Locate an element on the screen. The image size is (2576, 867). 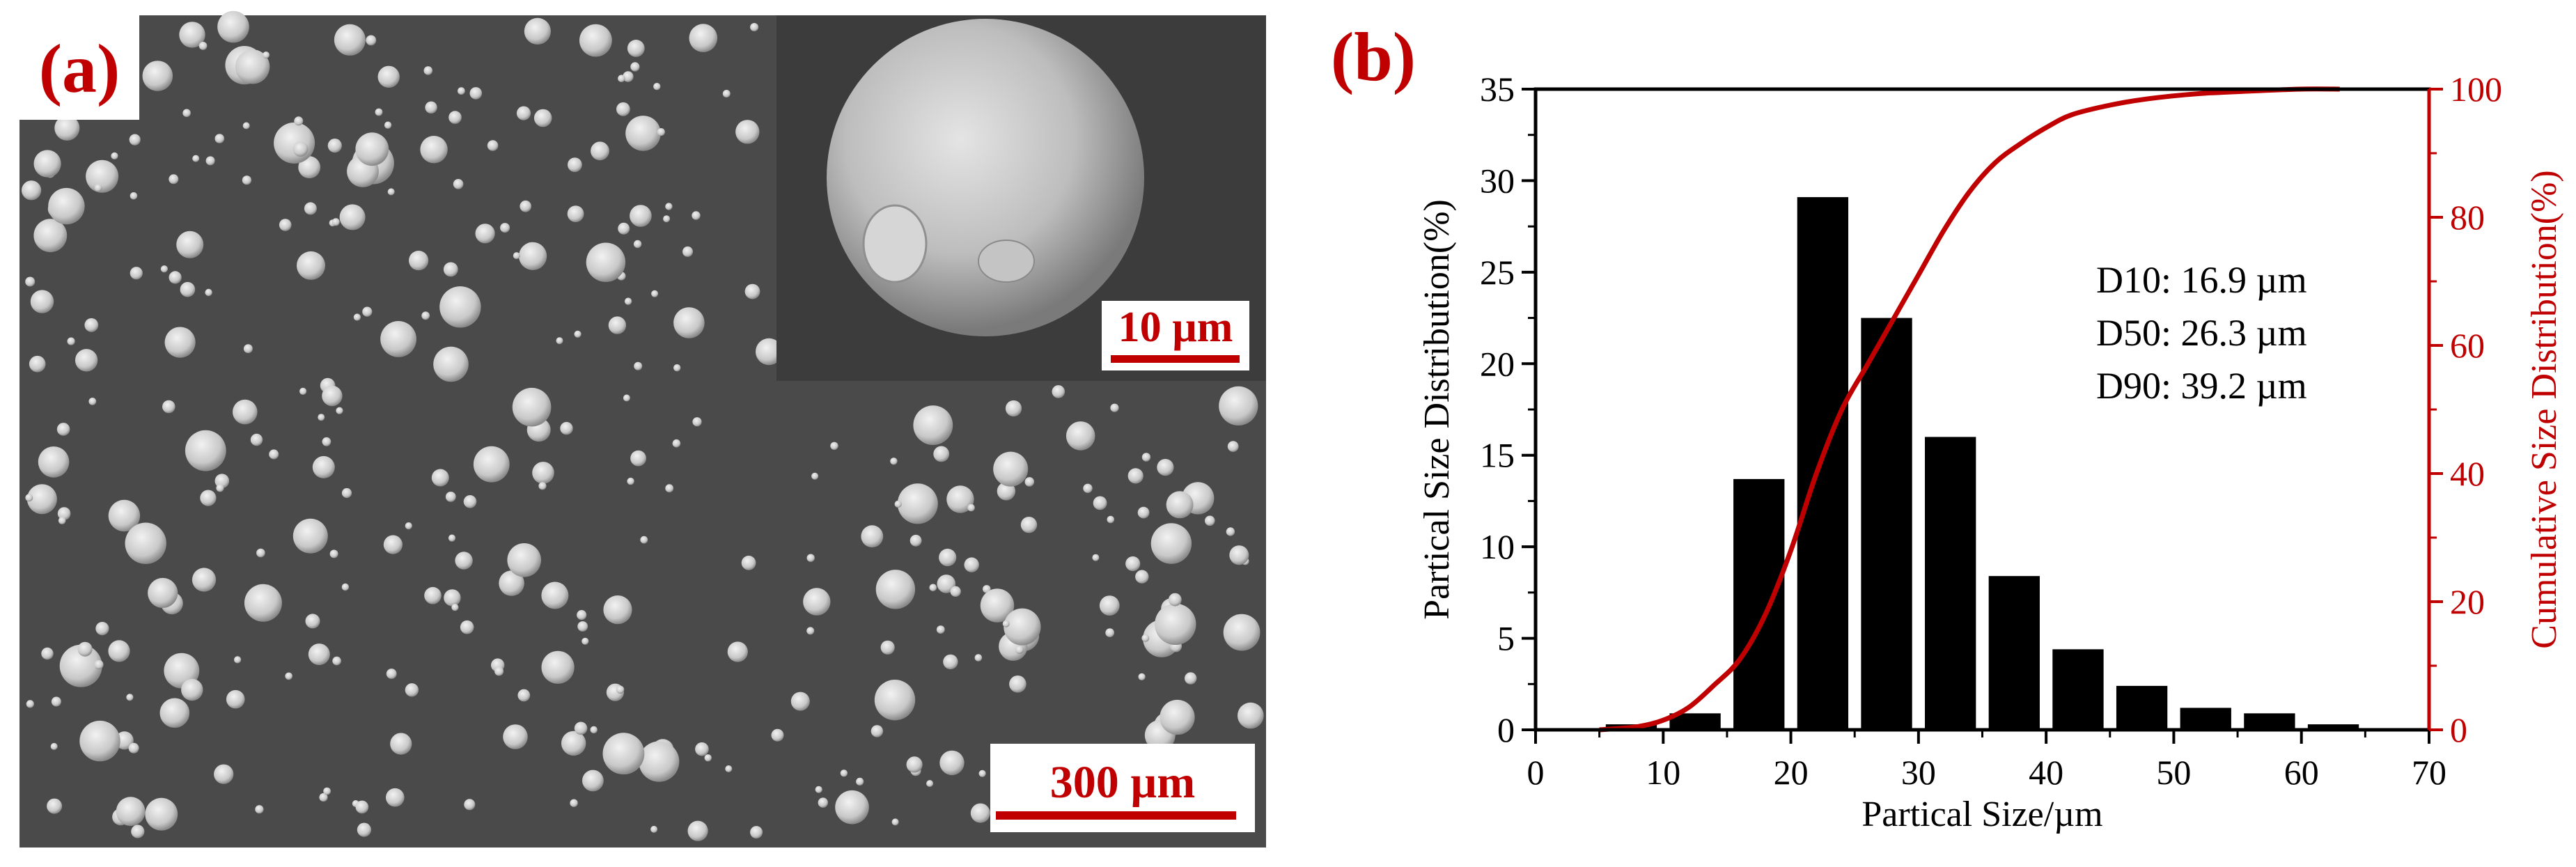
x-tick-label: 60 is located at coordinates (2301, 772).